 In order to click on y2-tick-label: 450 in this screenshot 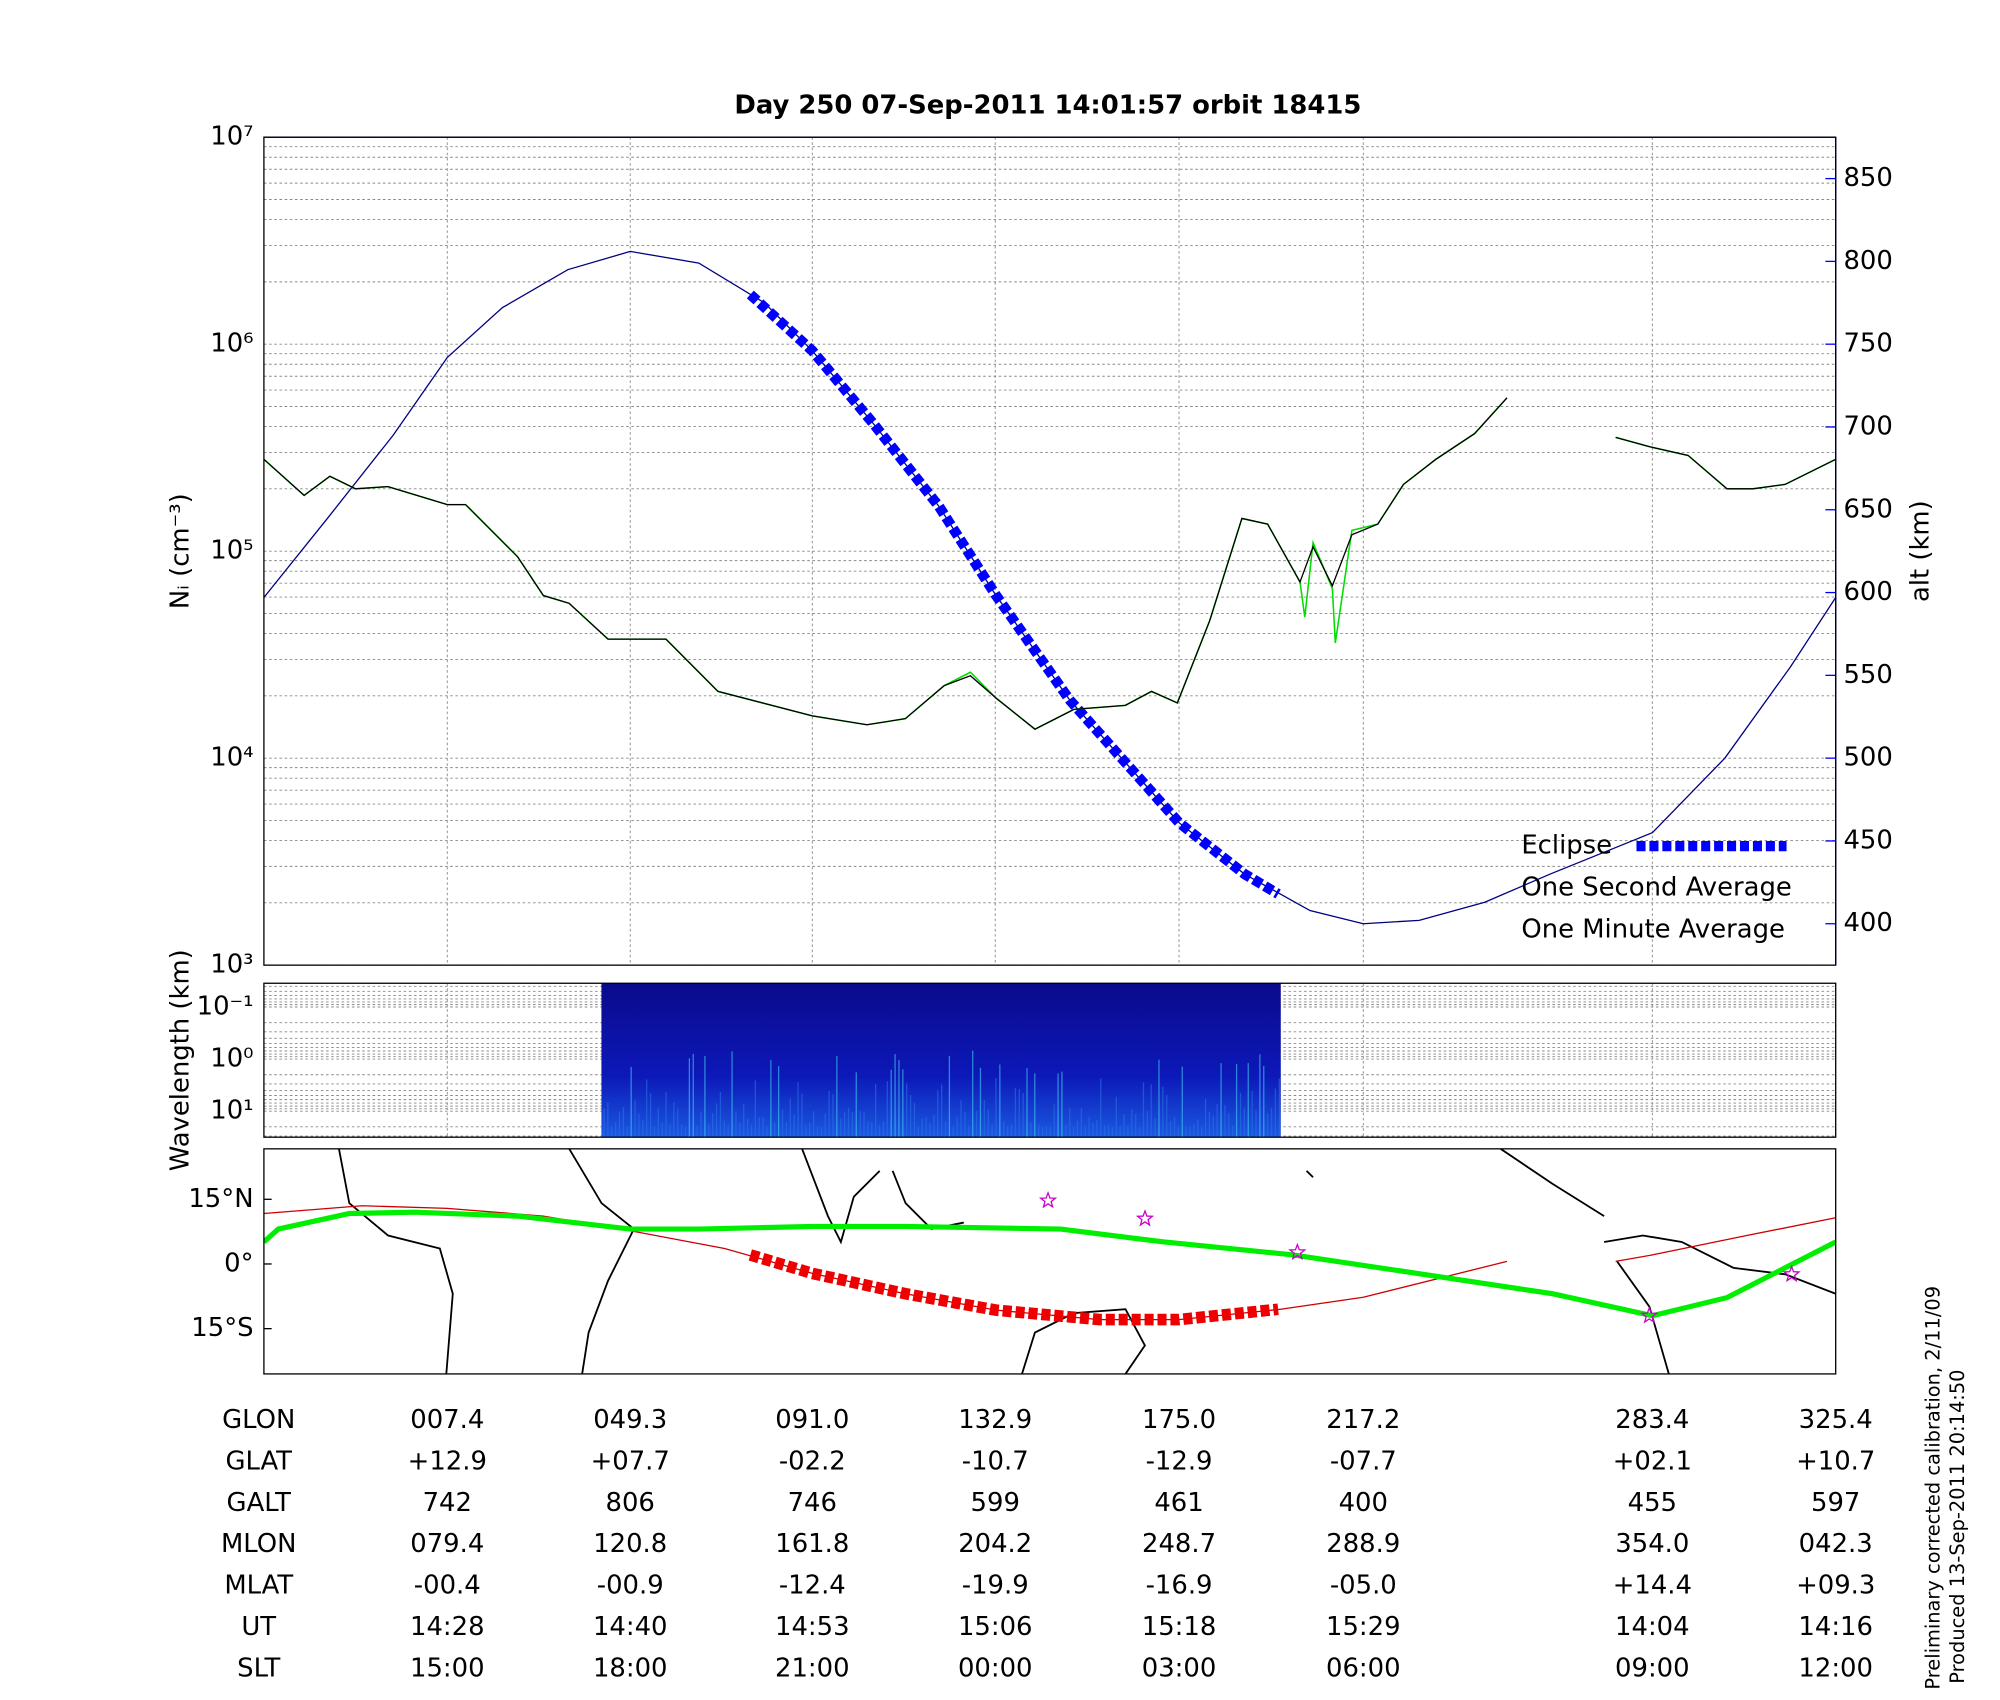, I will do `click(1867, 840)`.